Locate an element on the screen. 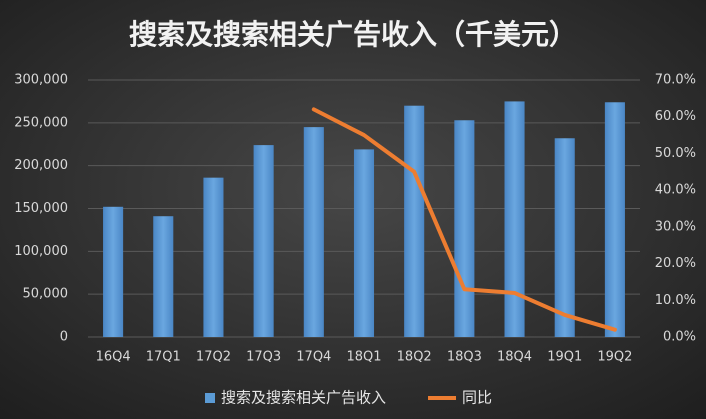 The image size is (706, 419). legend-swatch is located at coordinates (210, 398).